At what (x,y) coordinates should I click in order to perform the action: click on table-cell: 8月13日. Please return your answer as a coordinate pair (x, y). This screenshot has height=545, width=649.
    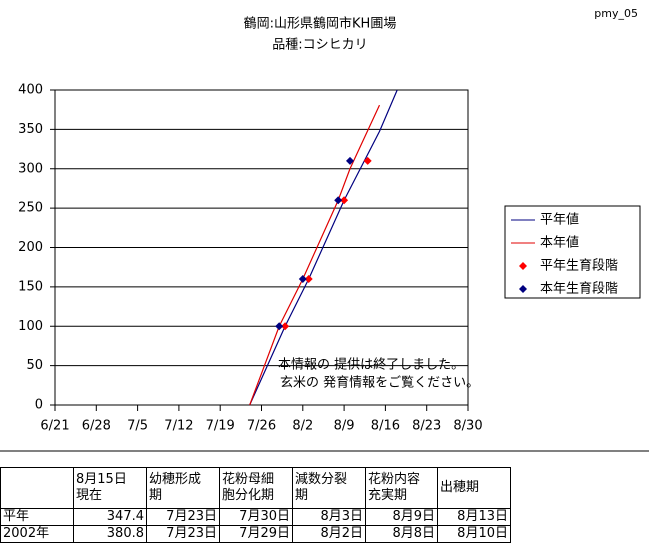
    Looking at the image, I should click on (474, 517).